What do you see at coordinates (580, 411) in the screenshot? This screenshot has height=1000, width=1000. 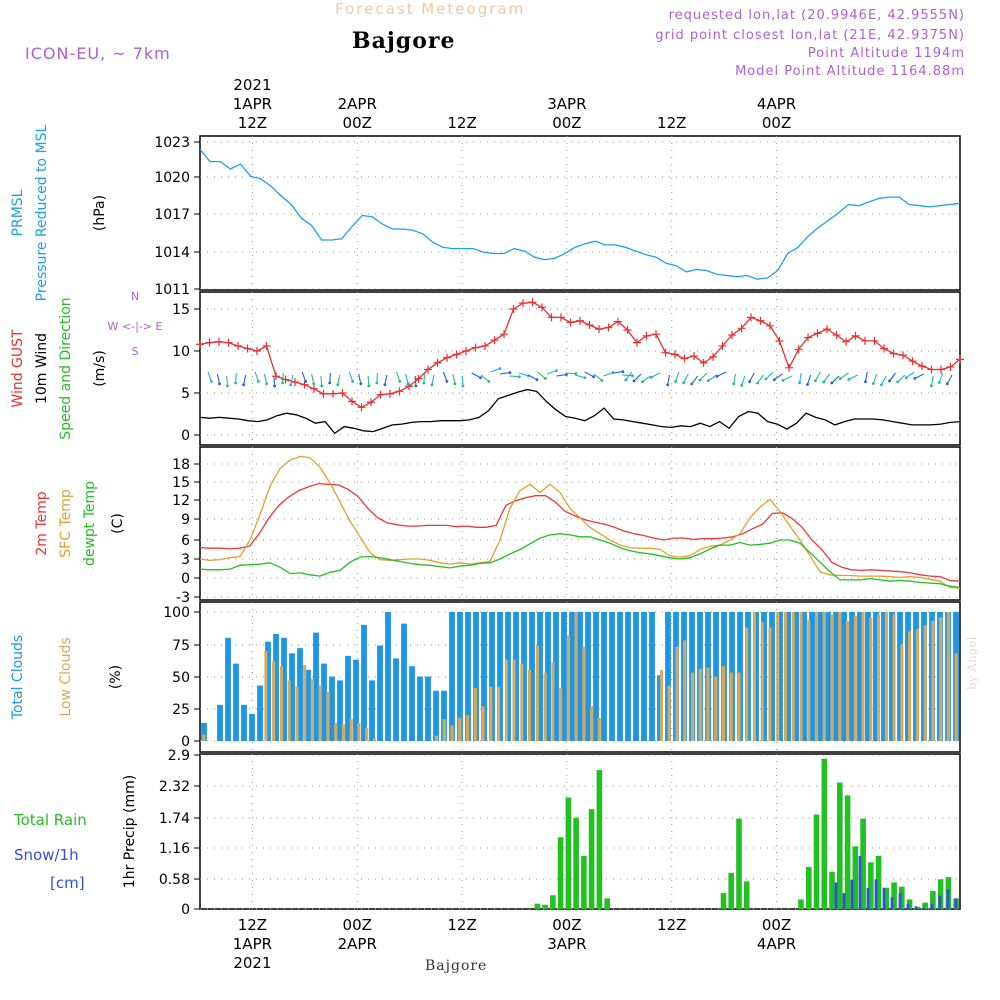 I see `series-10m-wind` at bounding box center [580, 411].